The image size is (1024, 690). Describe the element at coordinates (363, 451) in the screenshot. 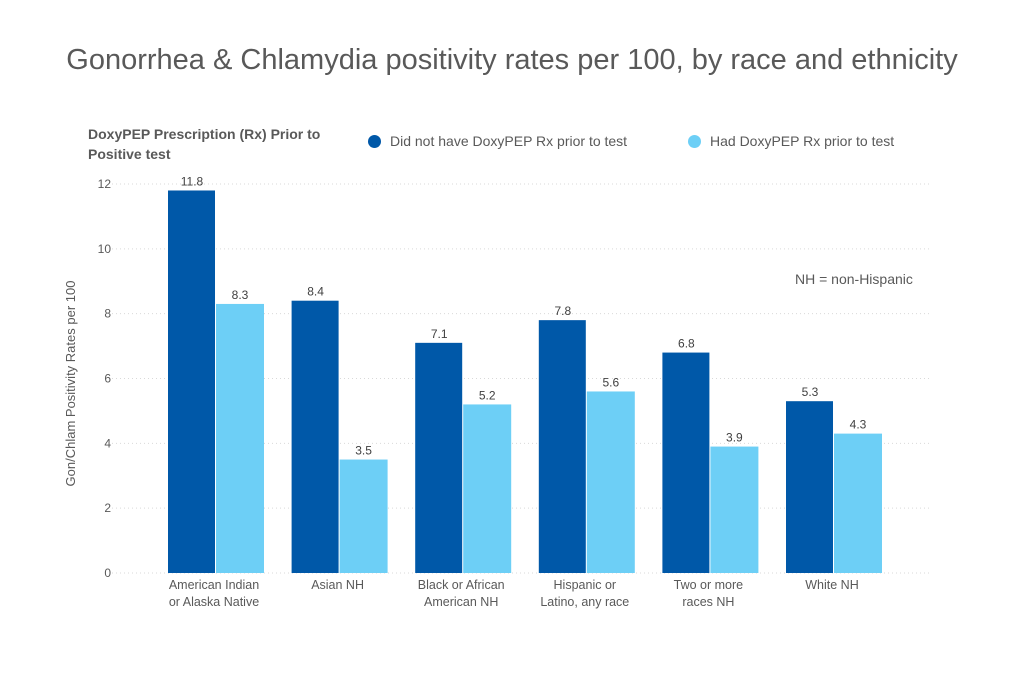

I see `data-label: 3.5` at that location.